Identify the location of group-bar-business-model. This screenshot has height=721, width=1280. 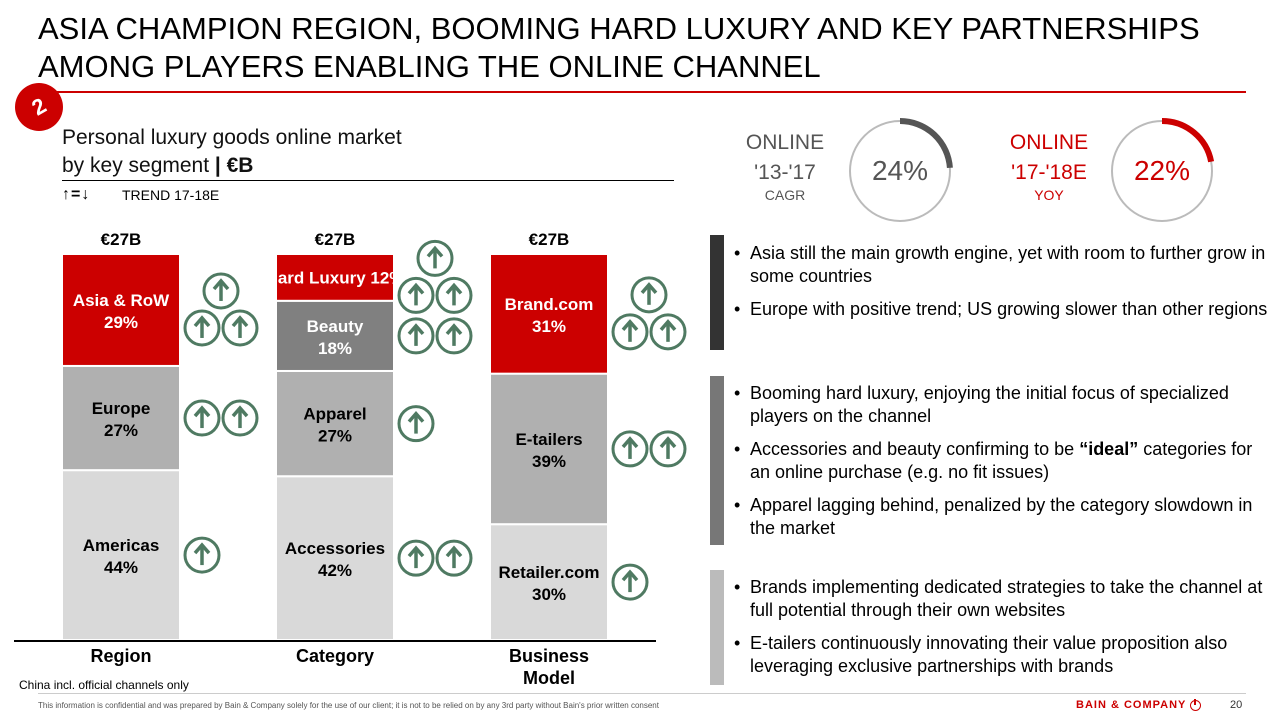
(717, 627).